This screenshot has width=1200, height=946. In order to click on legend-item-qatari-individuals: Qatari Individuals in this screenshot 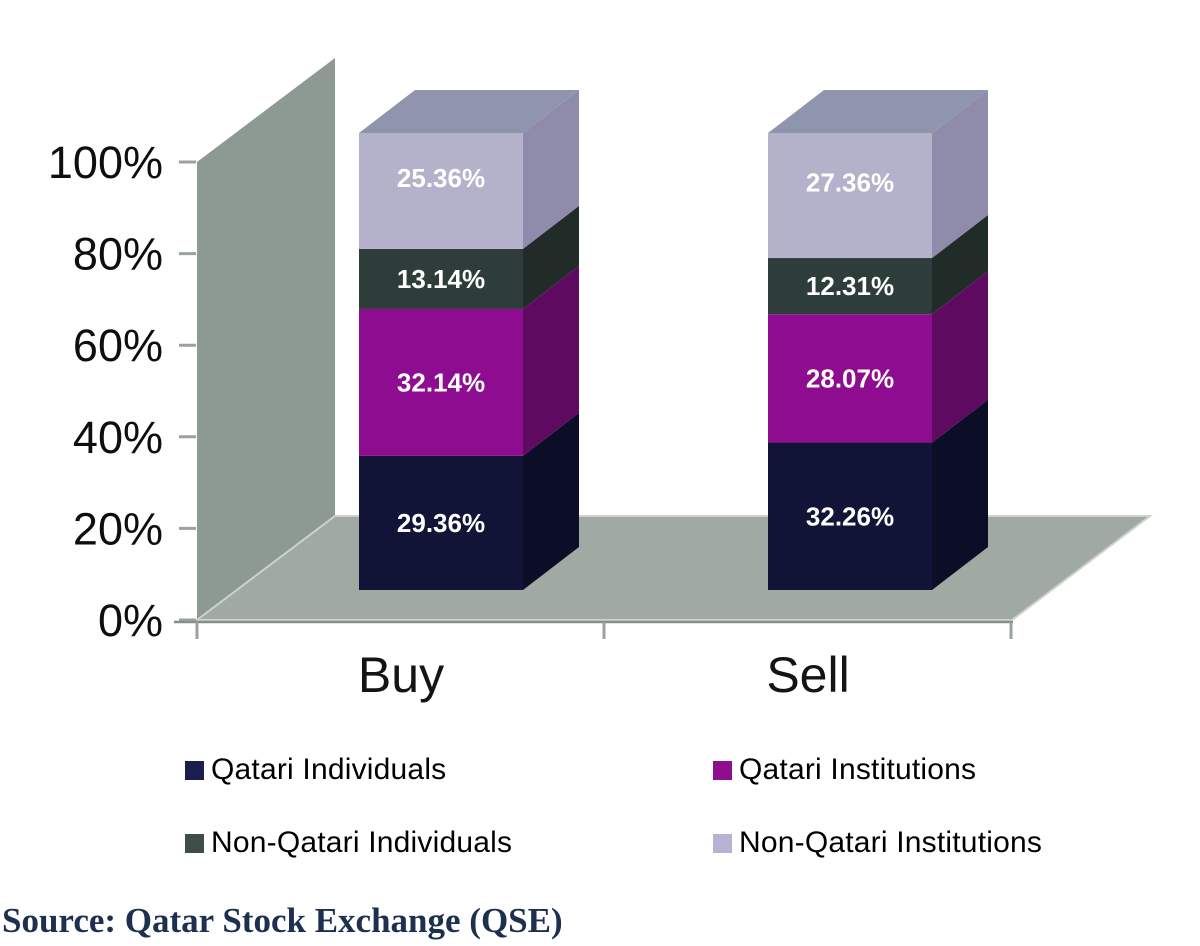, I will do `click(316, 769)`.